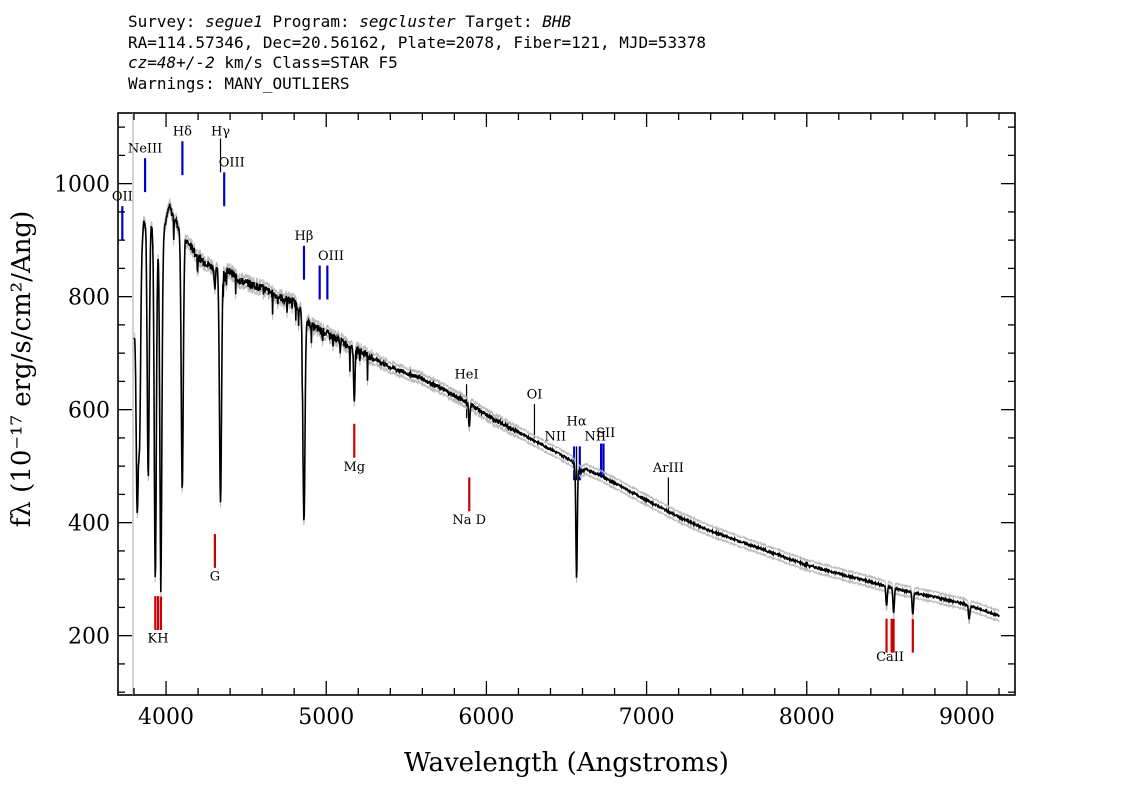  Describe the element at coordinates (557, 21) in the screenshot. I see `target-value: BHB` at that location.